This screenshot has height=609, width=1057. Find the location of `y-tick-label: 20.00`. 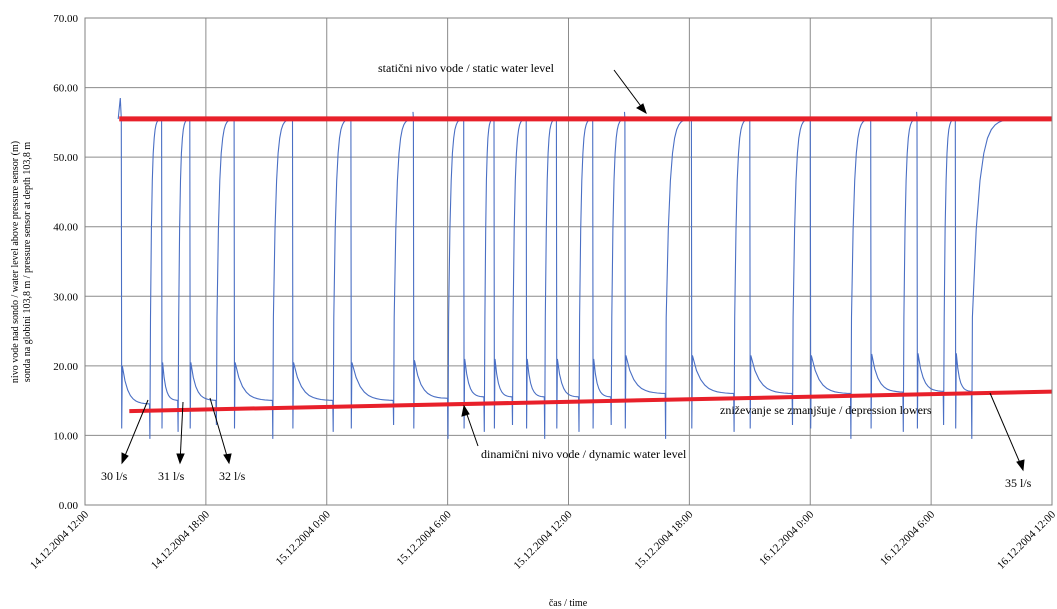

y-tick-label: 20.00 is located at coordinates (65, 367).